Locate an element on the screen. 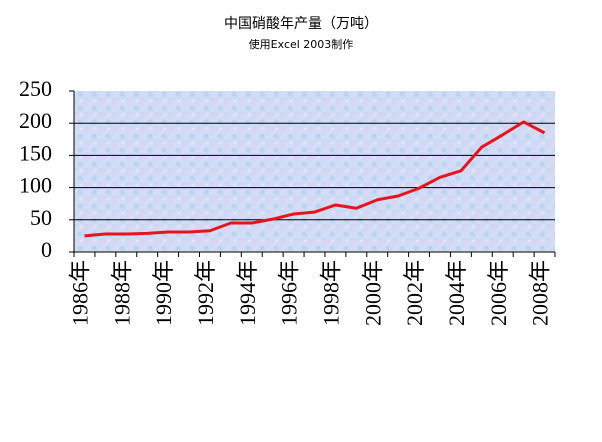  x-tick-label: 2004年 is located at coordinates (456, 293).